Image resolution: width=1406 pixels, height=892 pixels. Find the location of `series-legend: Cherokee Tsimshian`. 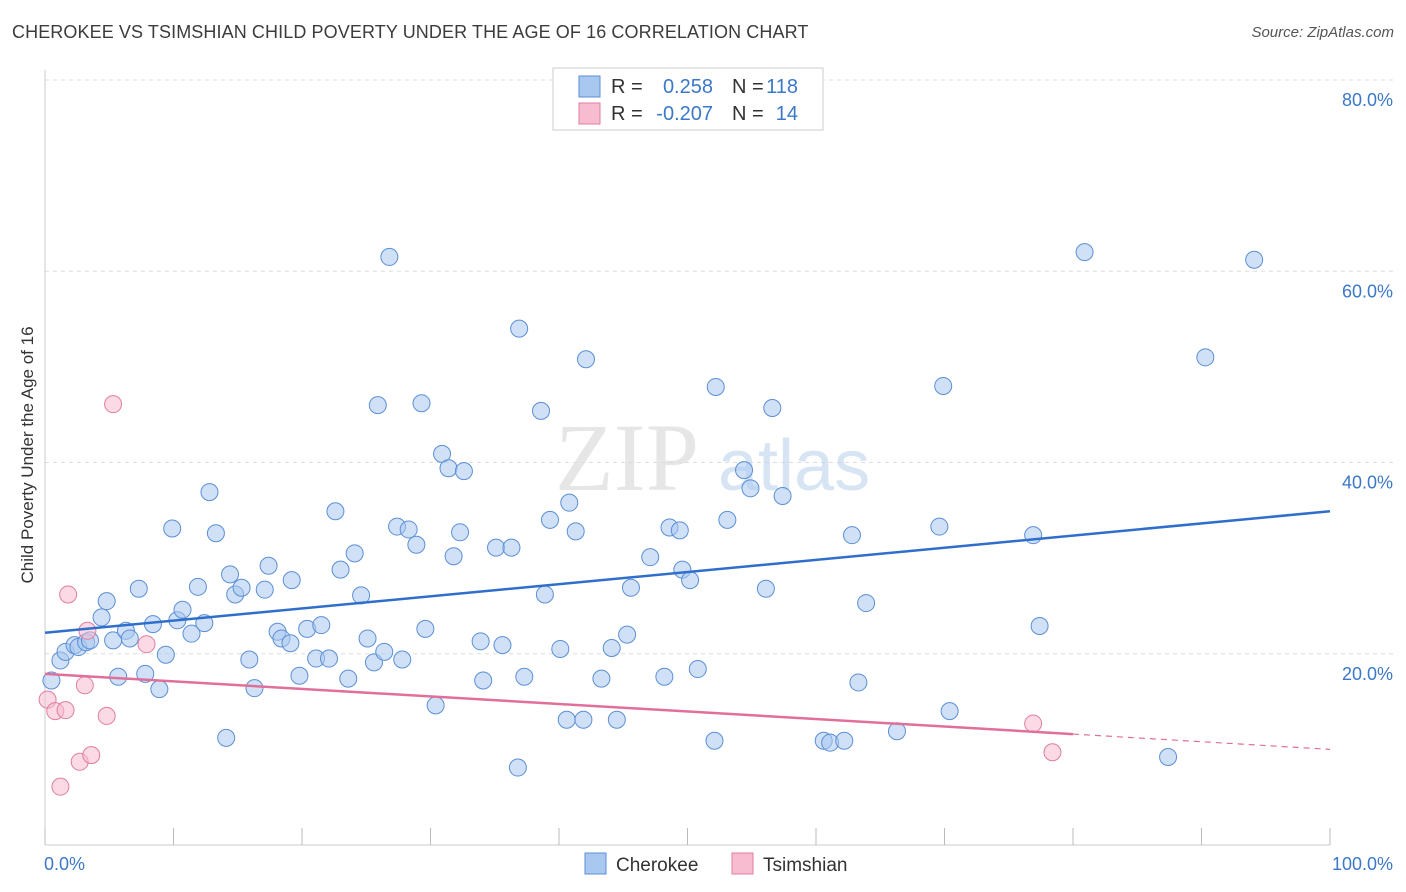

series-legend: Cherokee Tsimshian is located at coordinates (715, 864).